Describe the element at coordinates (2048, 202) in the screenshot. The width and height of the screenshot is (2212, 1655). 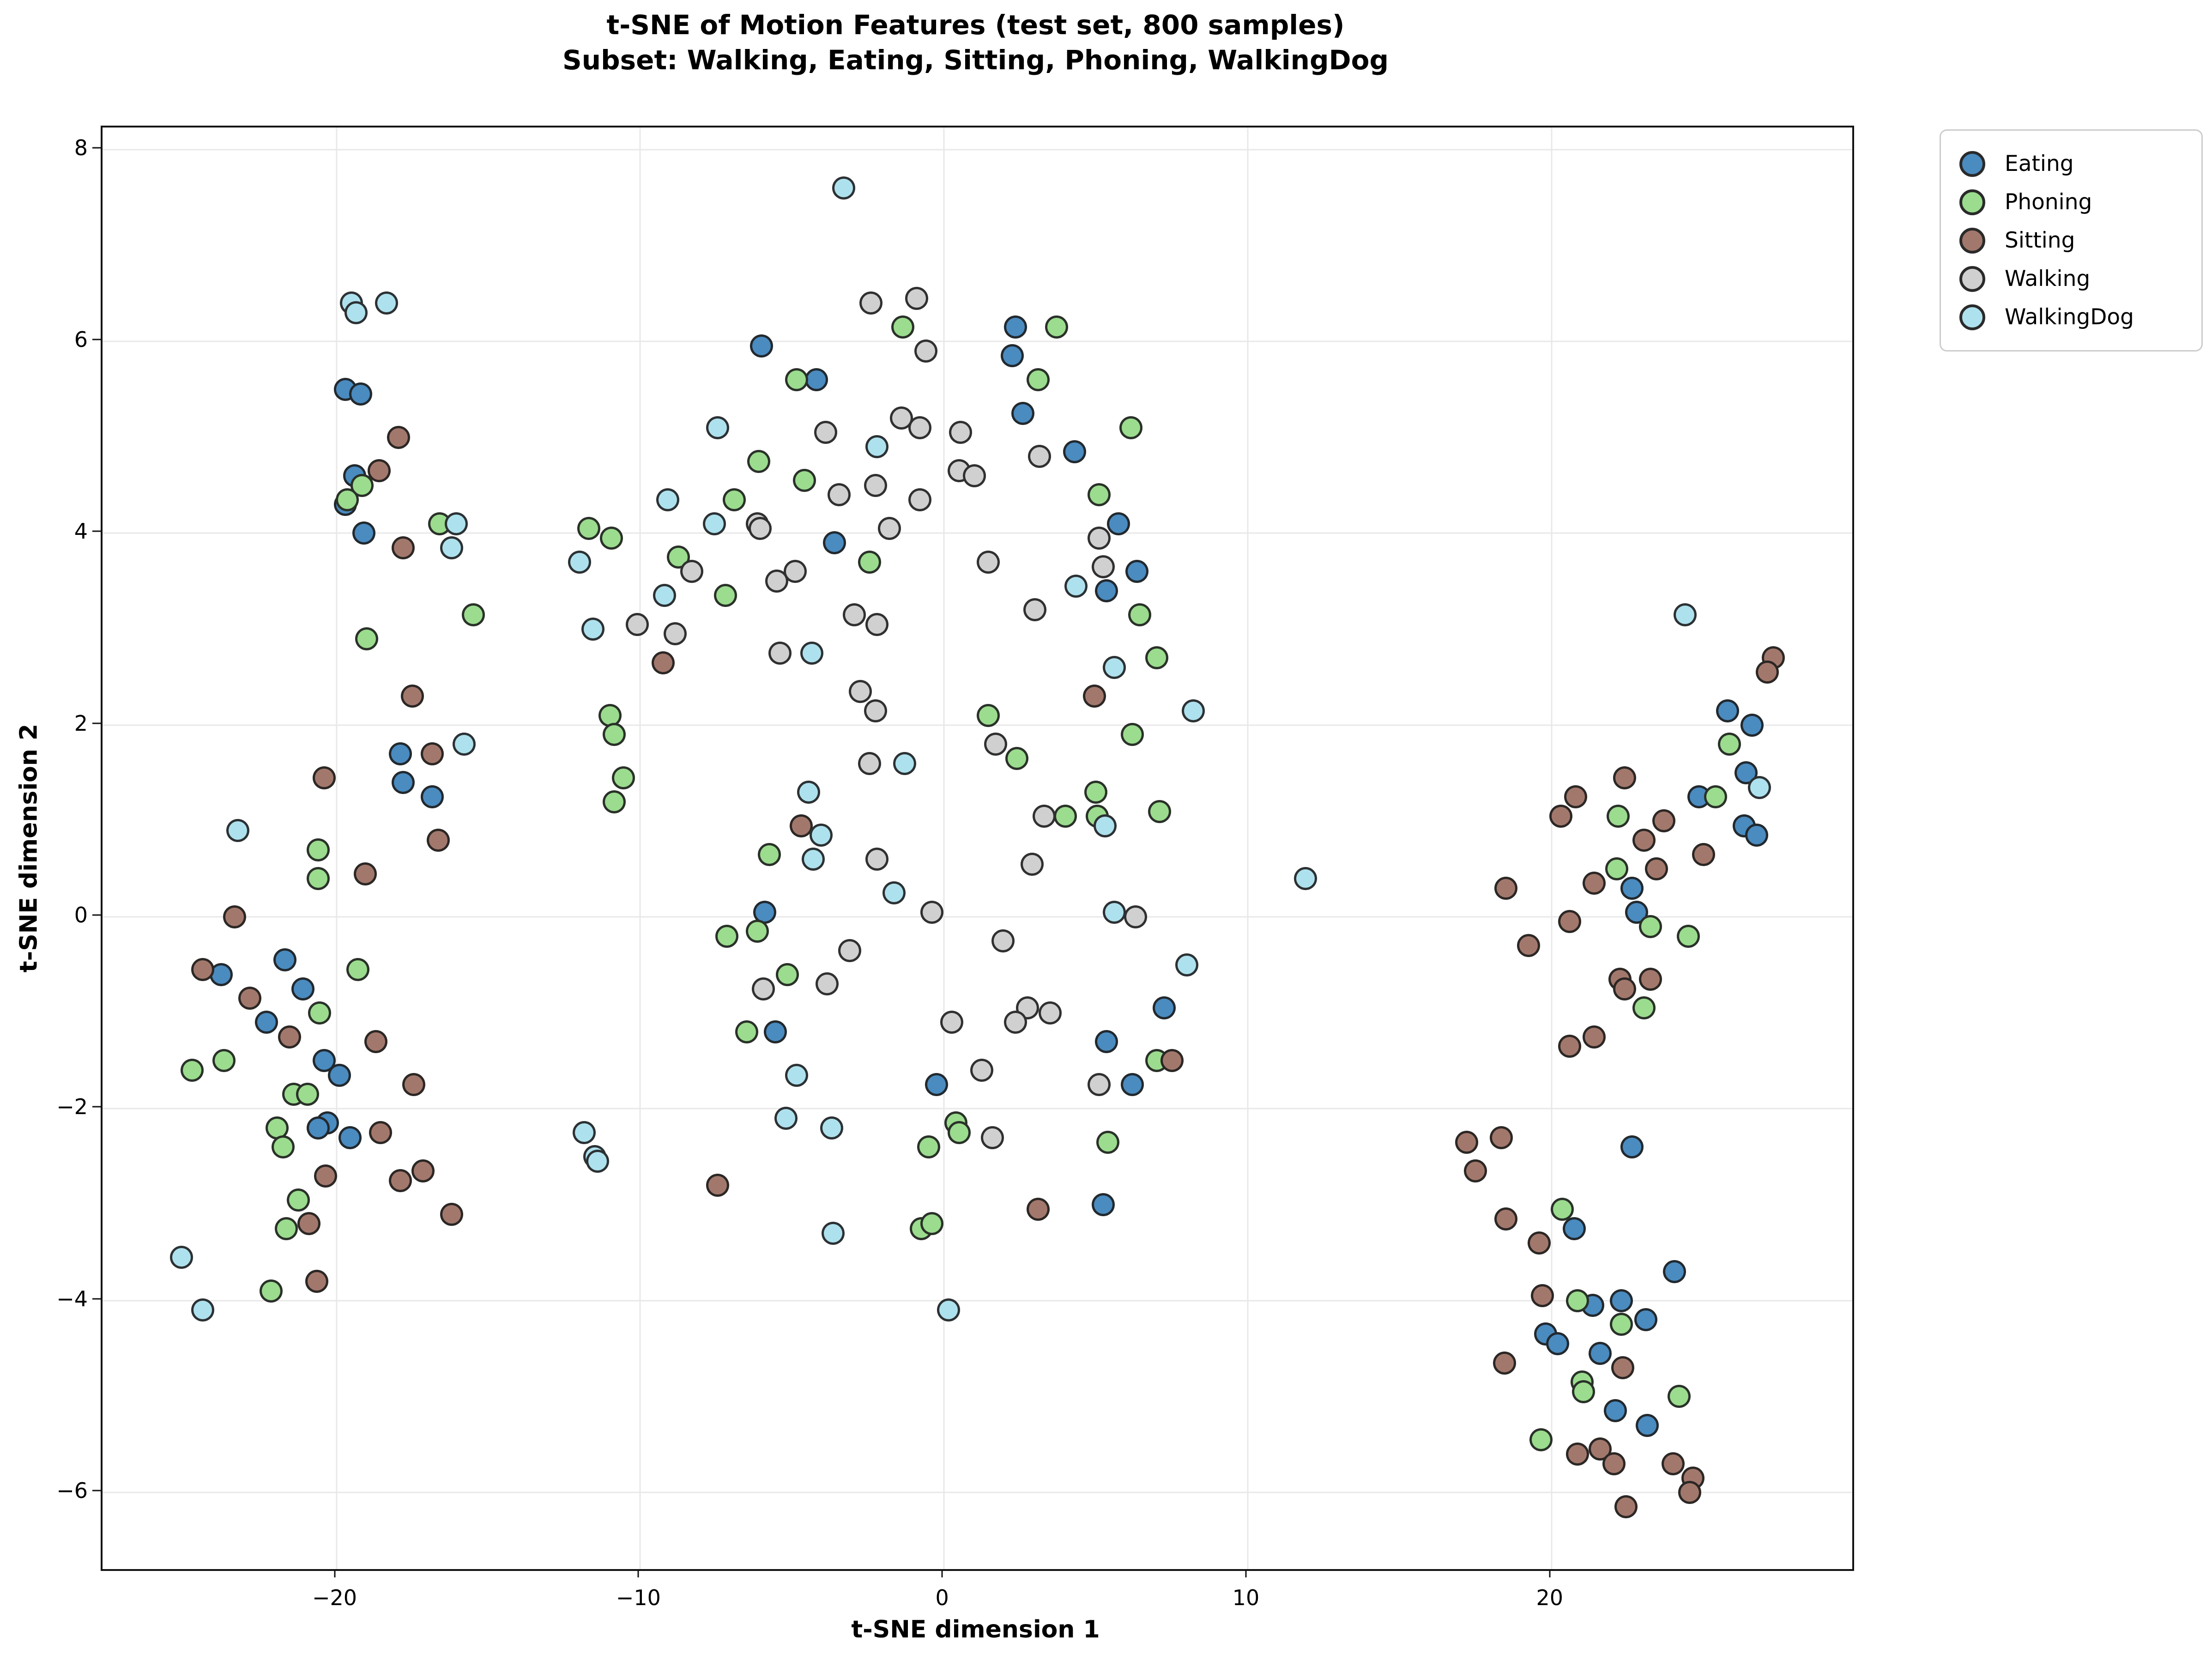
I see `legend-item-label: Phoning` at that location.